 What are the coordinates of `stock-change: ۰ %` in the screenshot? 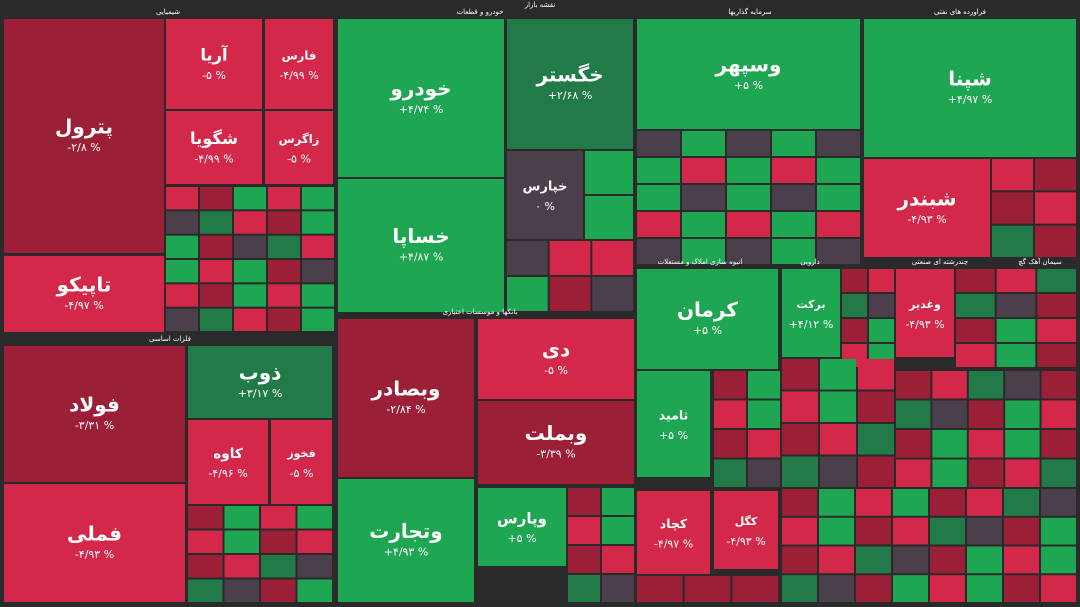 It's located at (545, 206).